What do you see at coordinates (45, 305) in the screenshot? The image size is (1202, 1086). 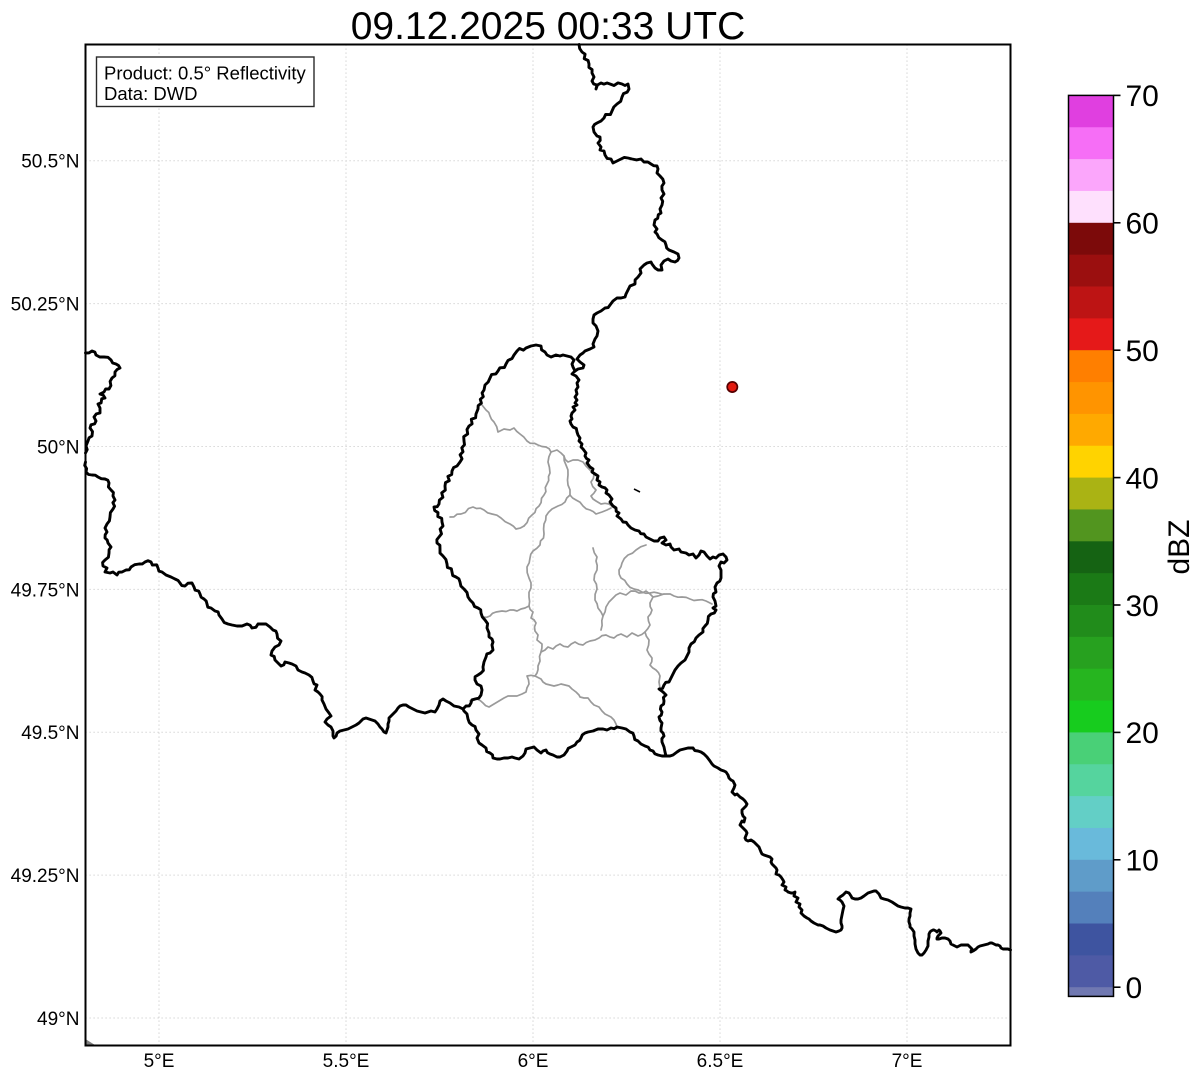 I see `svg-text: 50.25°N` at bounding box center [45, 305].